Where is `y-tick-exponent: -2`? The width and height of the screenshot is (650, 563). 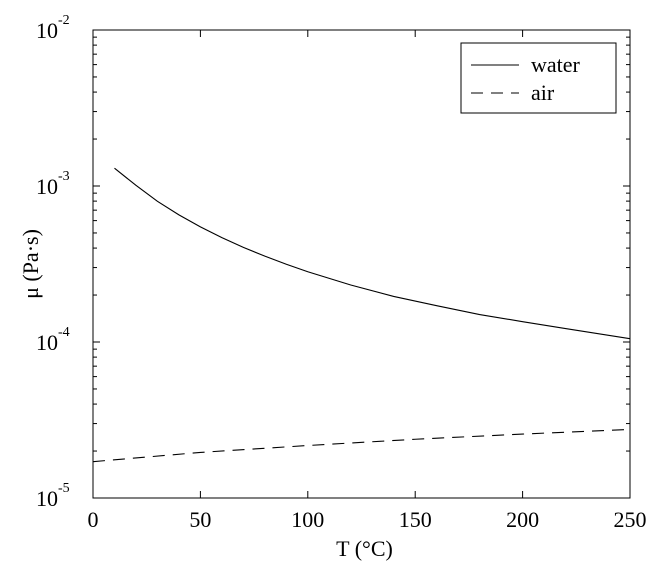 y-tick-exponent: -2 is located at coordinates (64, 20).